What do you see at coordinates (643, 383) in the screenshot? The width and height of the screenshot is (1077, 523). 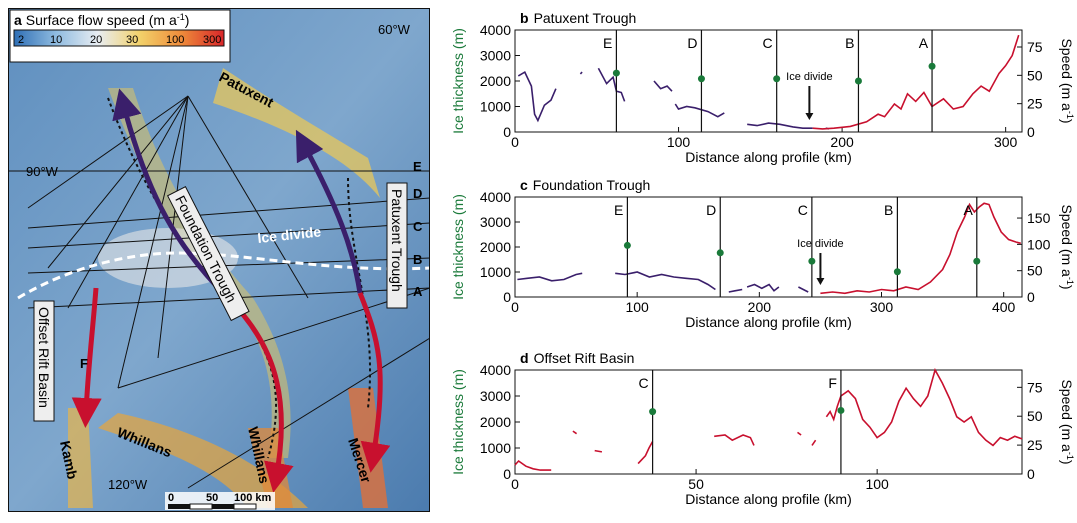 I see `profile-marker-label: C` at bounding box center [643, 383].